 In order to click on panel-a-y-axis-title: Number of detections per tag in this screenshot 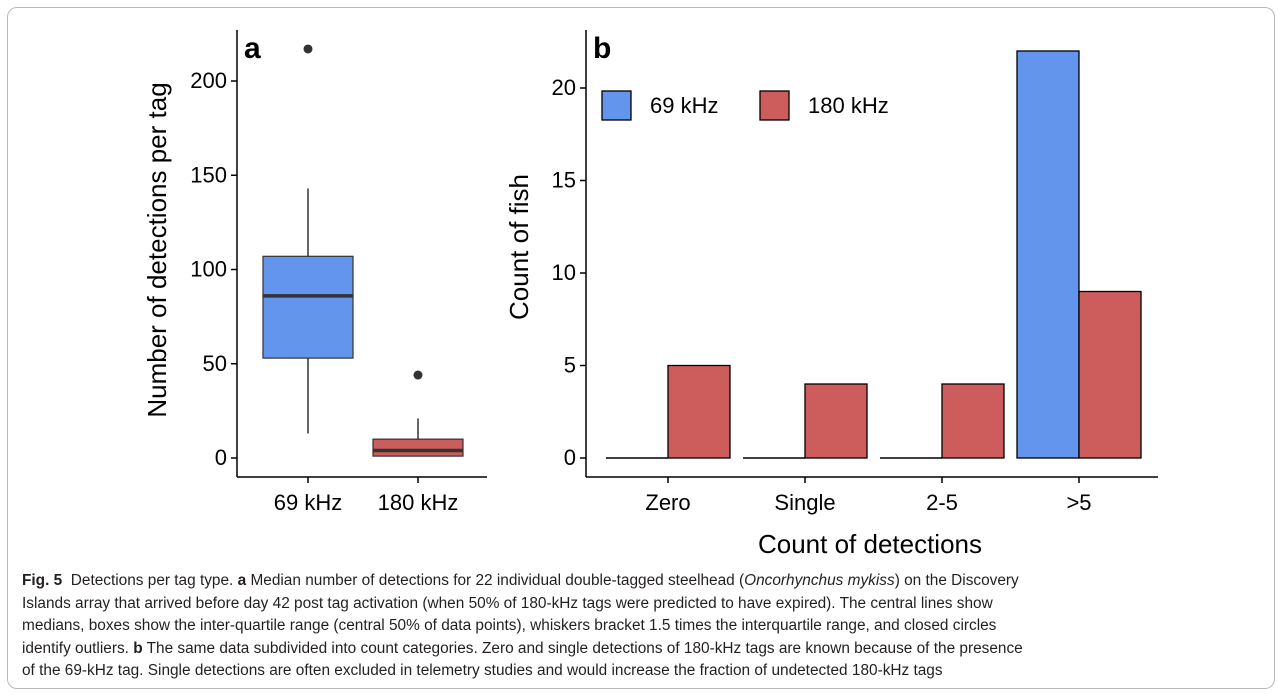, I will do `click(157, 249)`.